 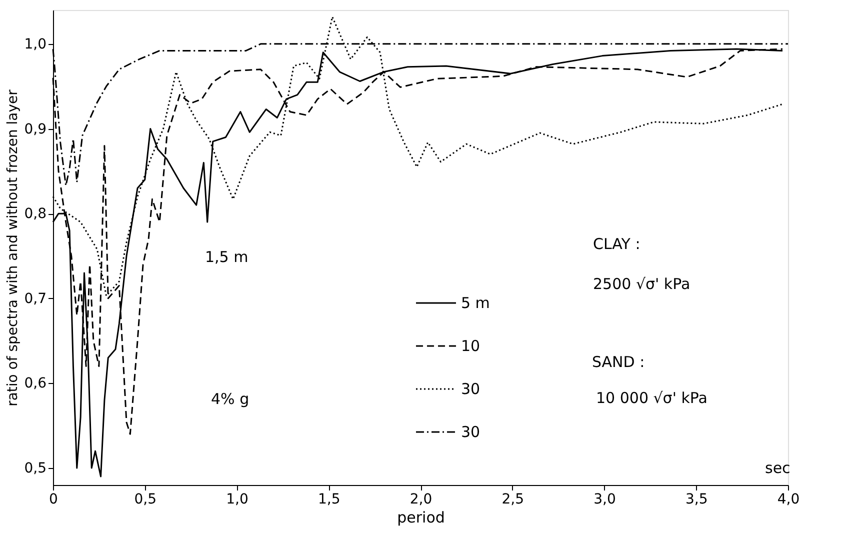 What do you see at coordinates (421, 517) in the screenshot?
I see `x-axis-title: period` at bounding box center [421, 517].